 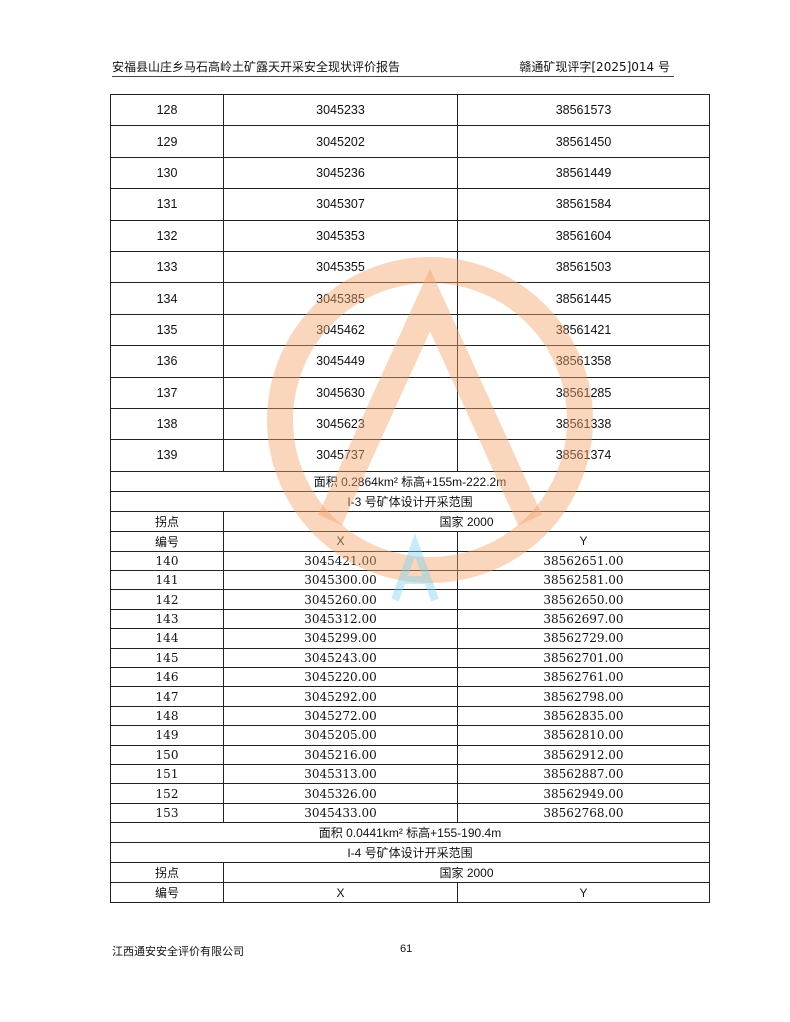 What do you see at coordinates (340, 298) in the screenshot?
I see `x-coord: 3045385` at bounding box center [340, 298].